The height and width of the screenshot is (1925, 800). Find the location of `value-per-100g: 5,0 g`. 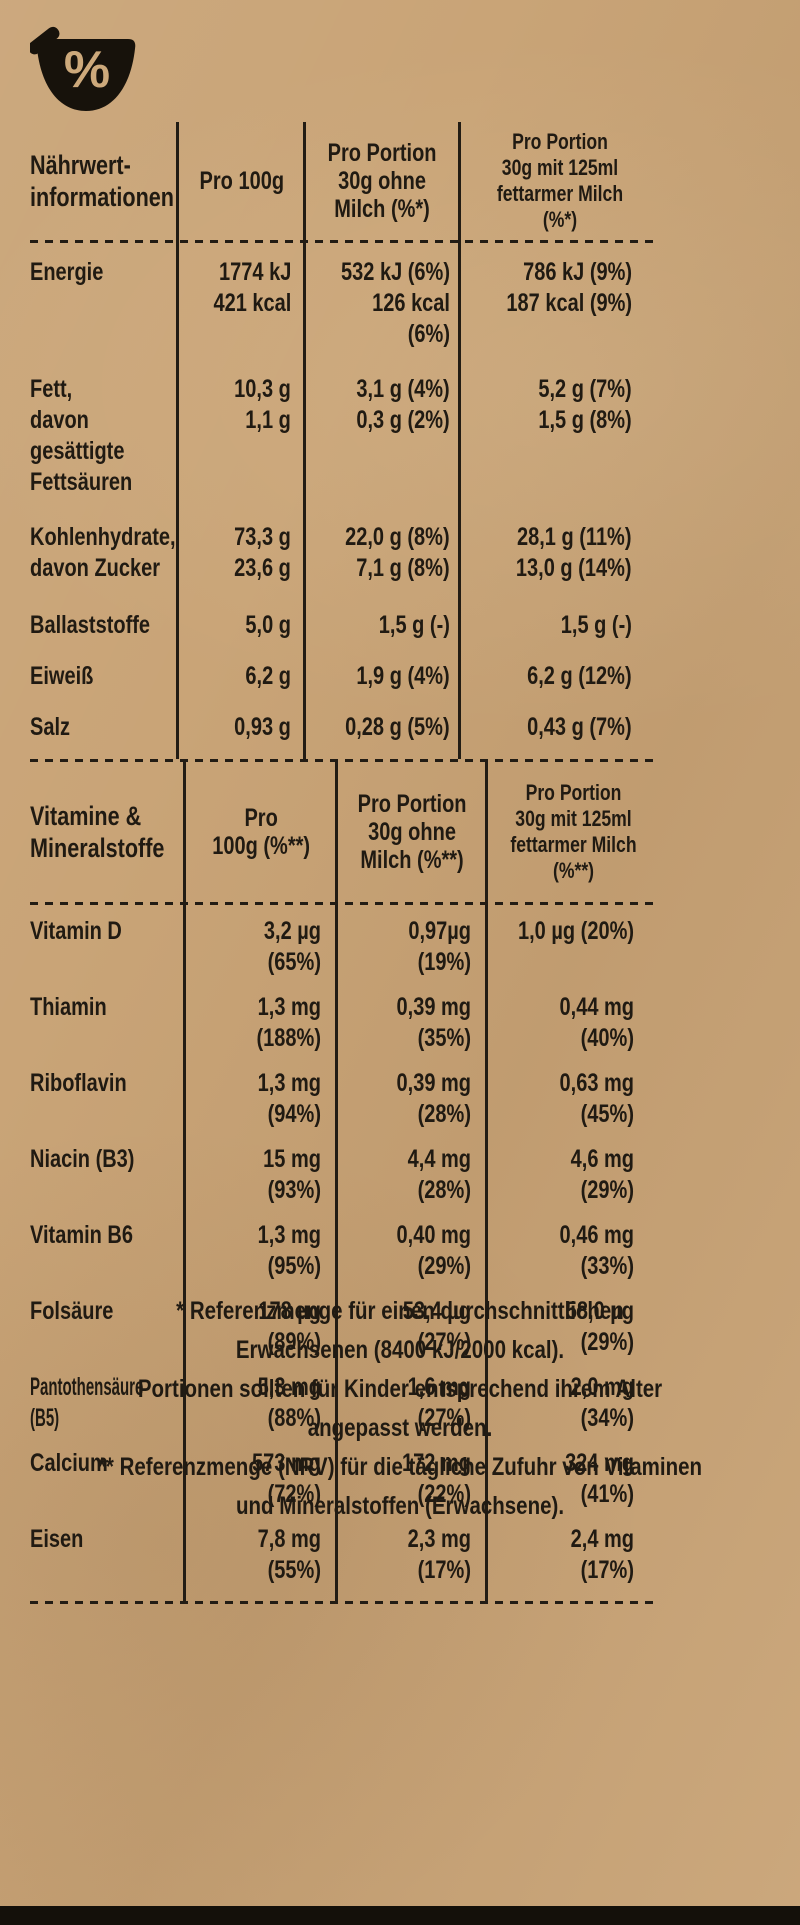

value-per-100g: 5,0 g is located at coordinates (268, 625).